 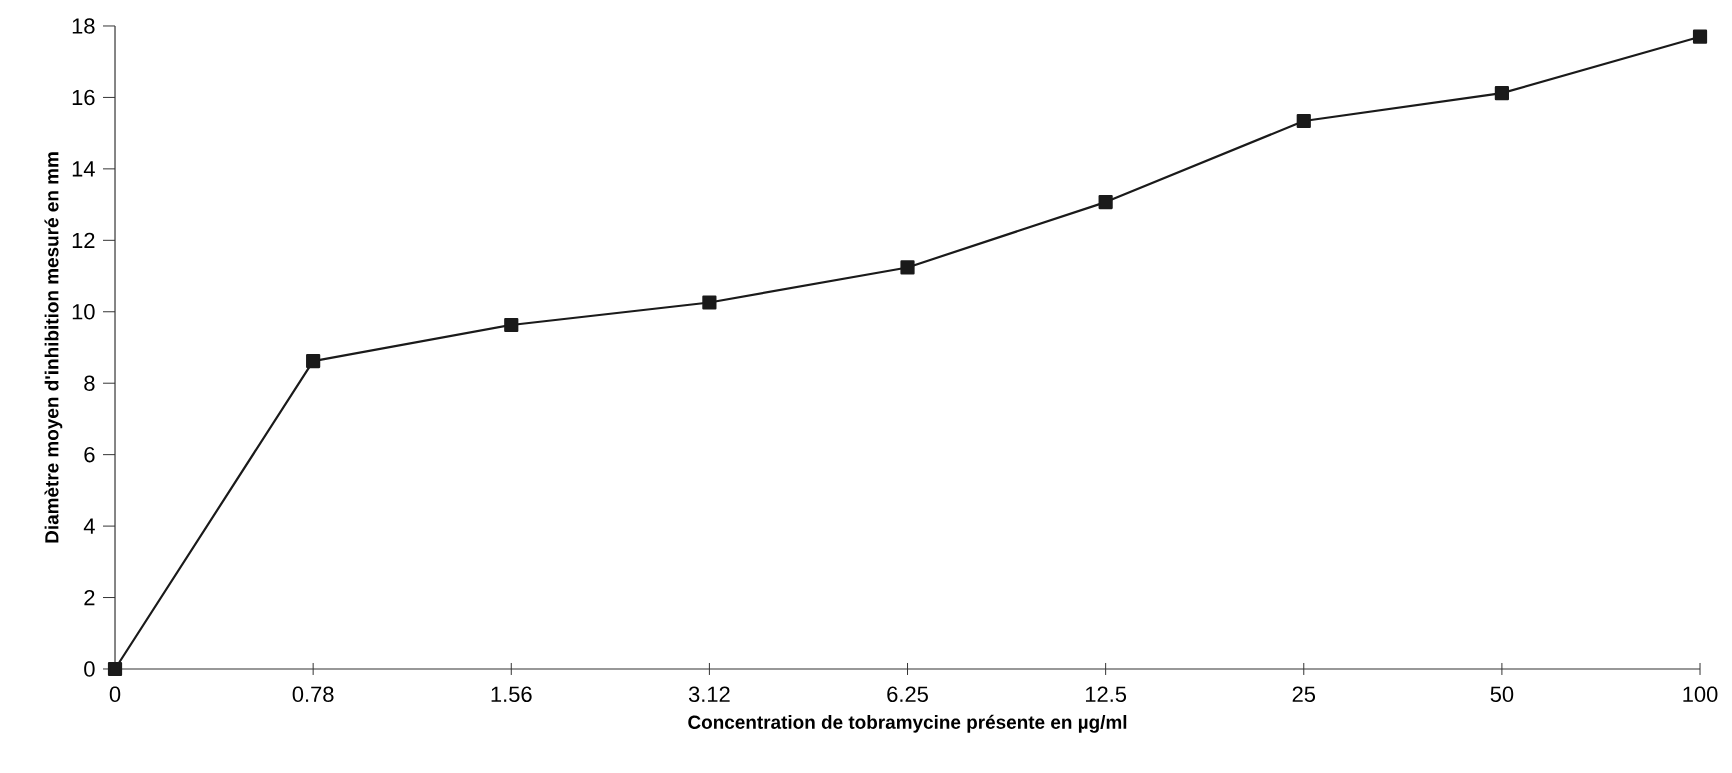 I want to click on x-axis-title: Concentration de tobramycine présente en µg/ml, so click(x=907, y=723).